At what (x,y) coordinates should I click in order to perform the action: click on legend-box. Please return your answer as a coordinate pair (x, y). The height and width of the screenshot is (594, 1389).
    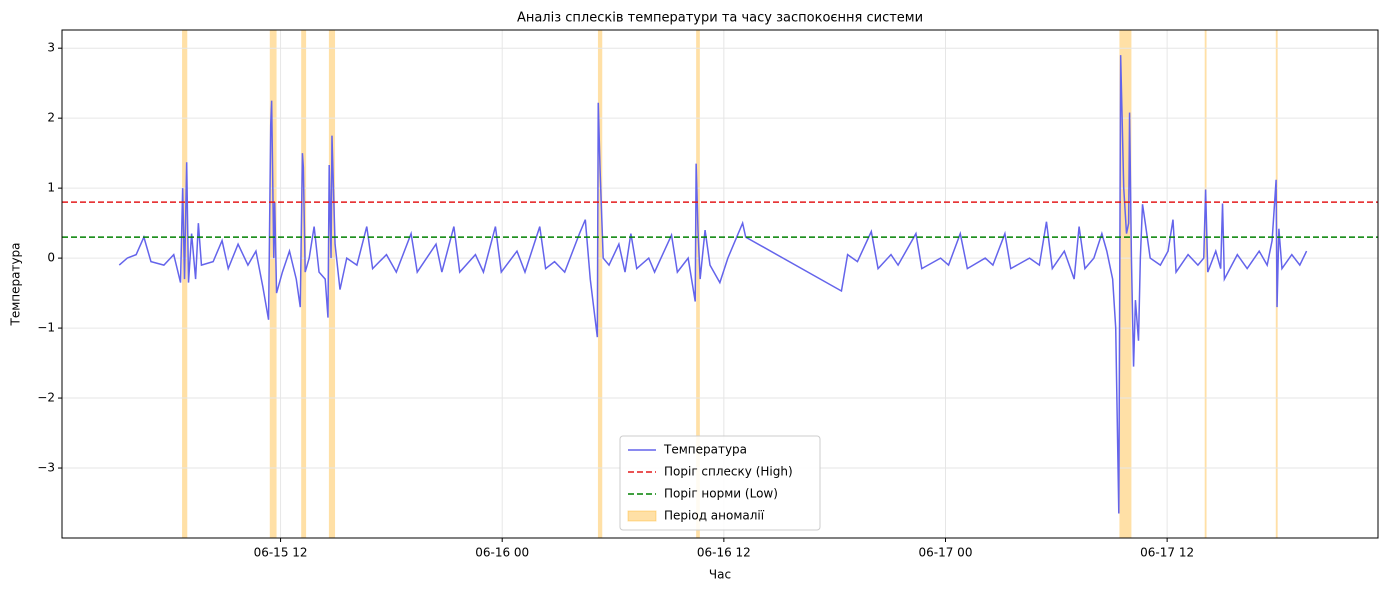
    Looking at the image, I should click on (720, 483).